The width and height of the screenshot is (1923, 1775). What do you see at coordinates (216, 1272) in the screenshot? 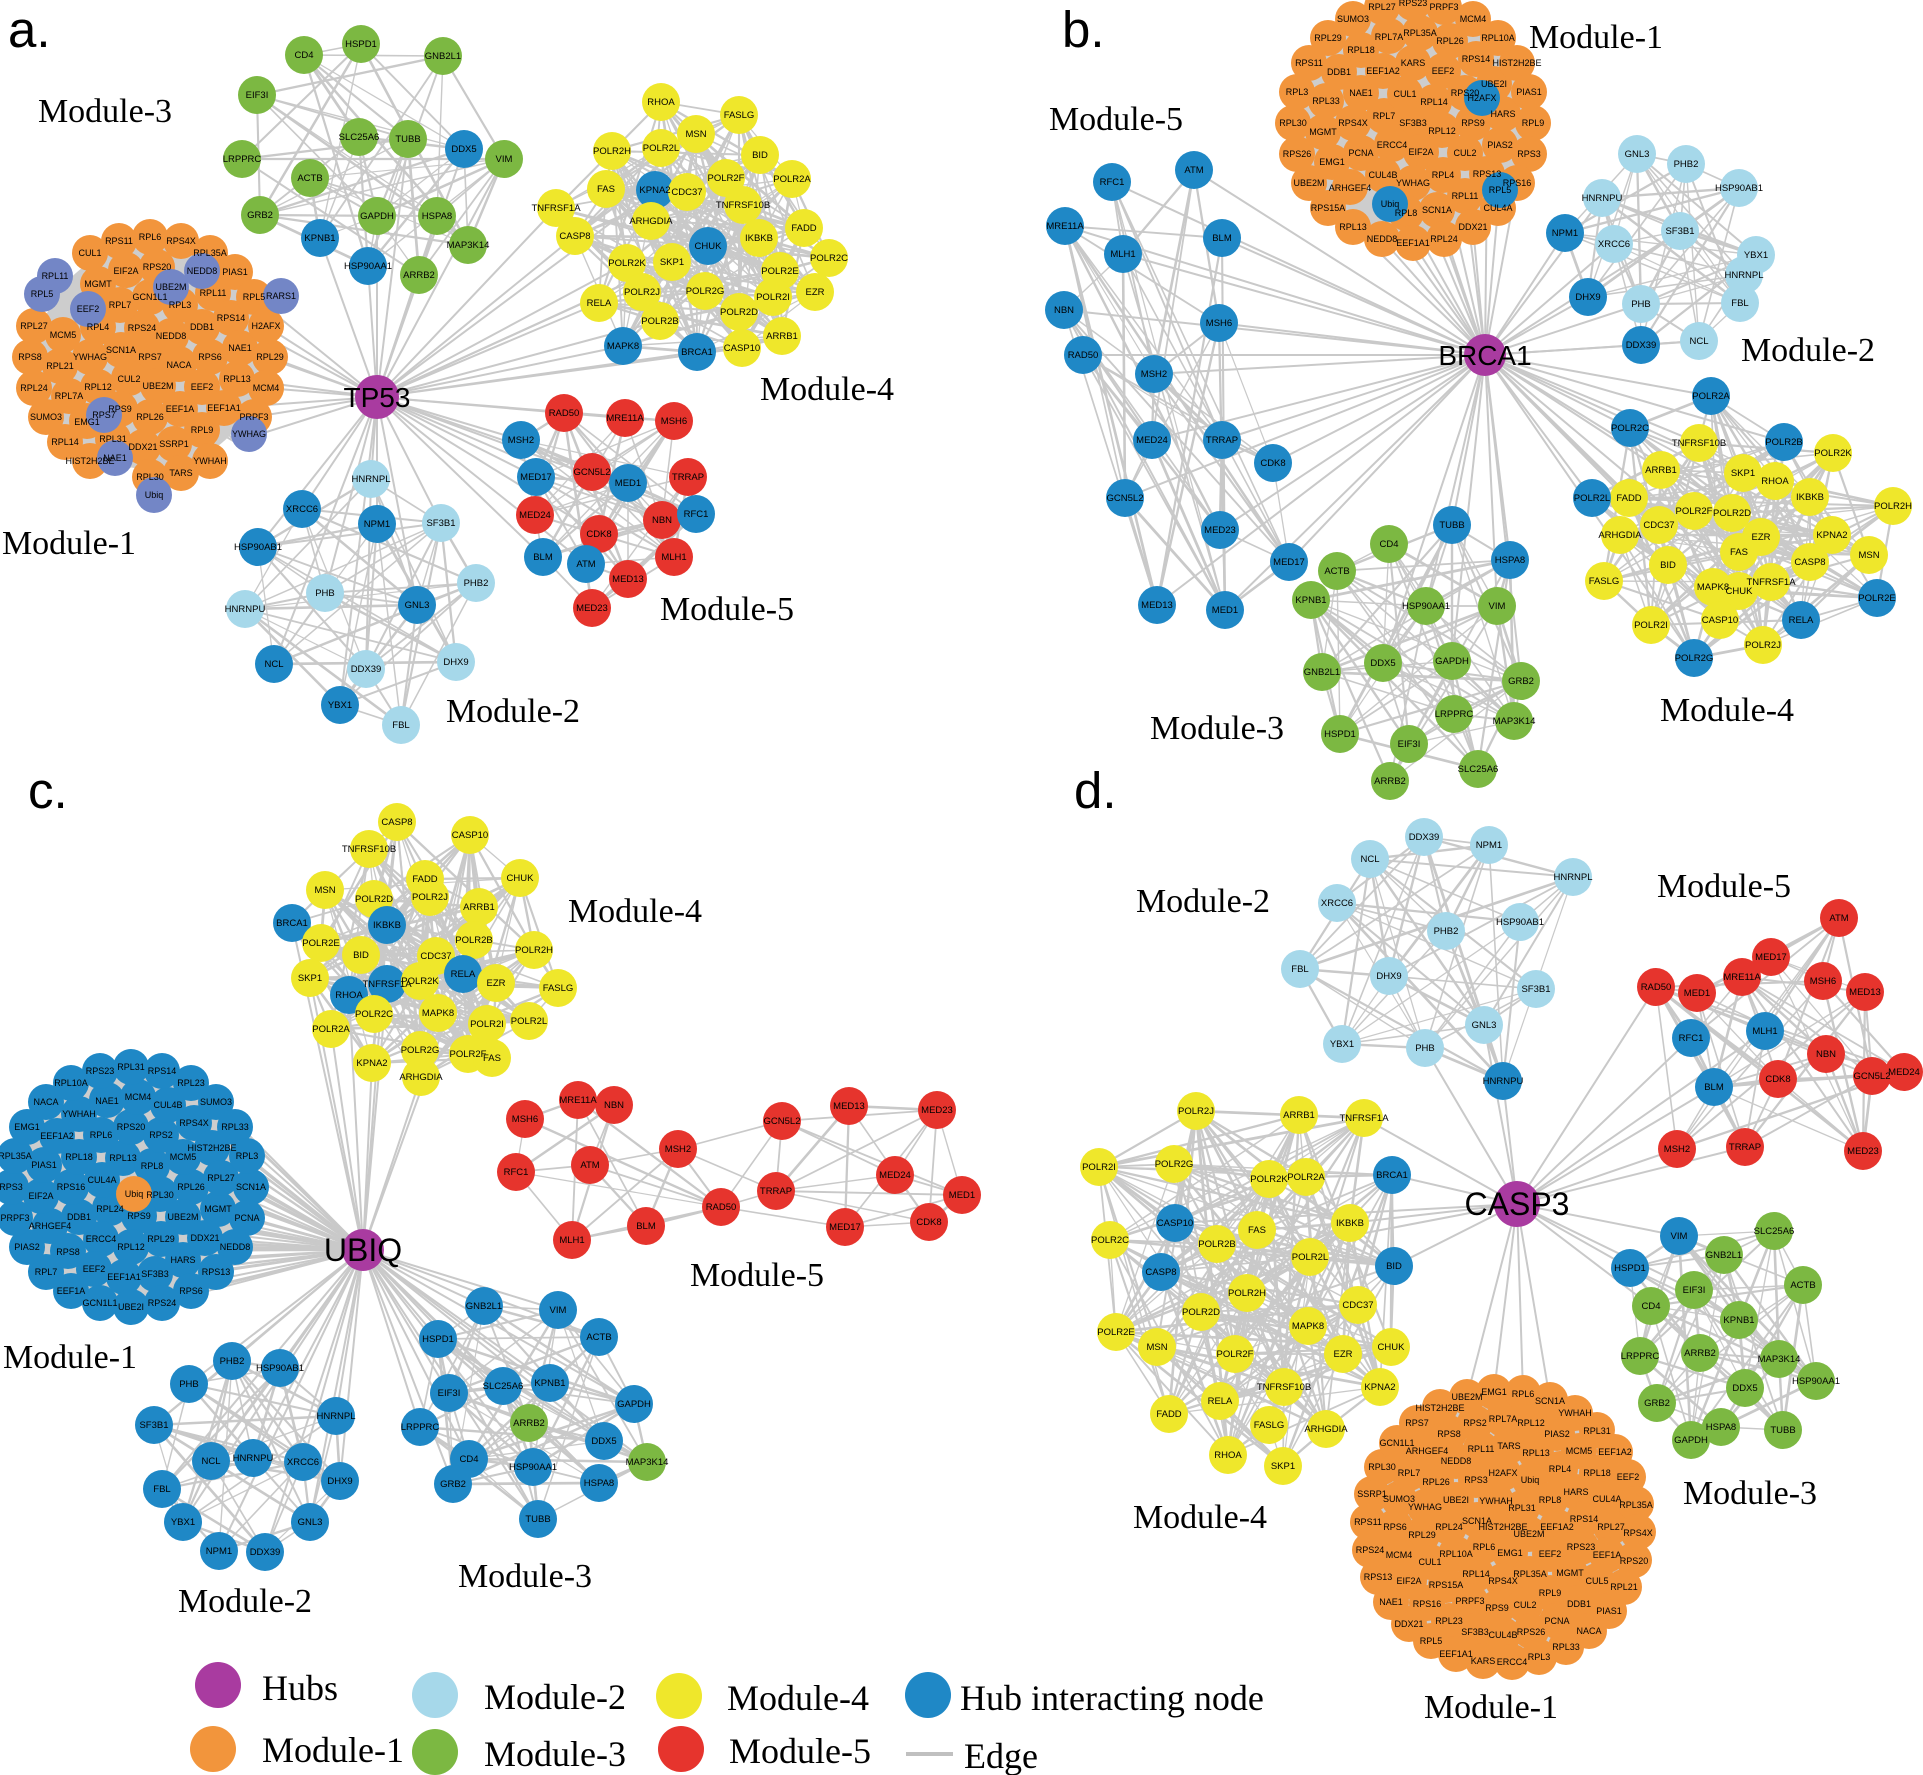
I see `svg-text: RPS13` at bounding box center [216, 1272].